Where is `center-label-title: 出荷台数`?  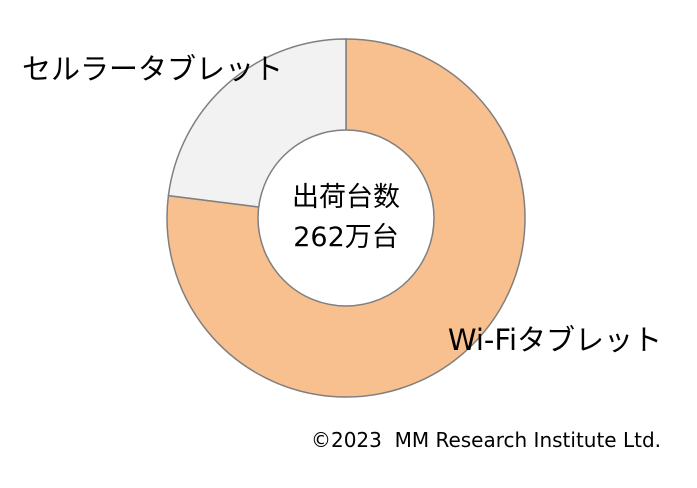
center-label-title: 出荷台数 is located at coordinates (346, 197).